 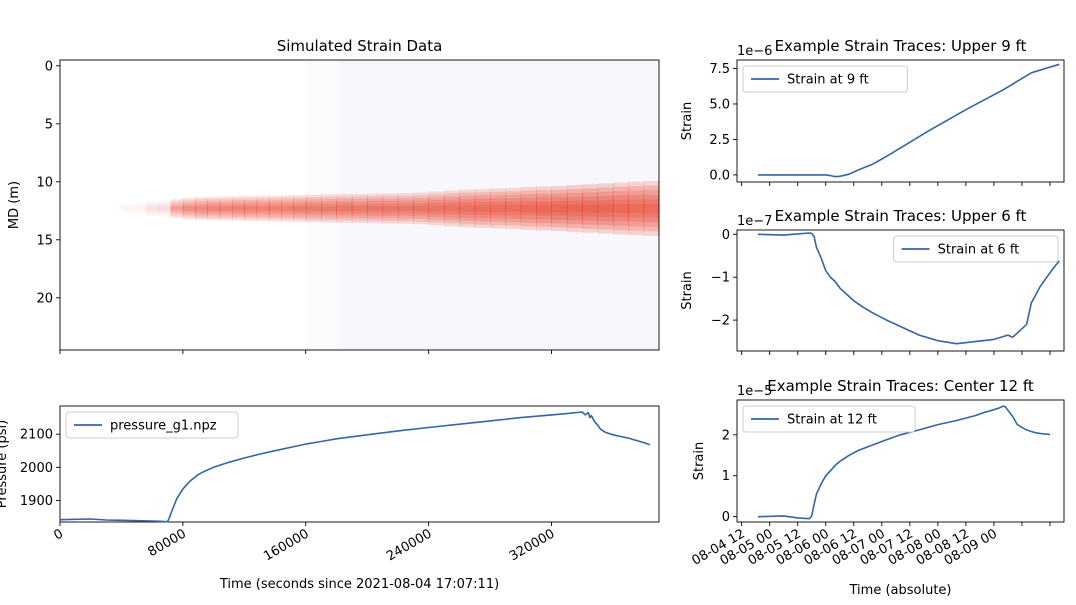 What do you see at coordinates (726, 517) in the screenshot?
I see `trace12-ytick-label: 0` at bounding box center [726, 517].